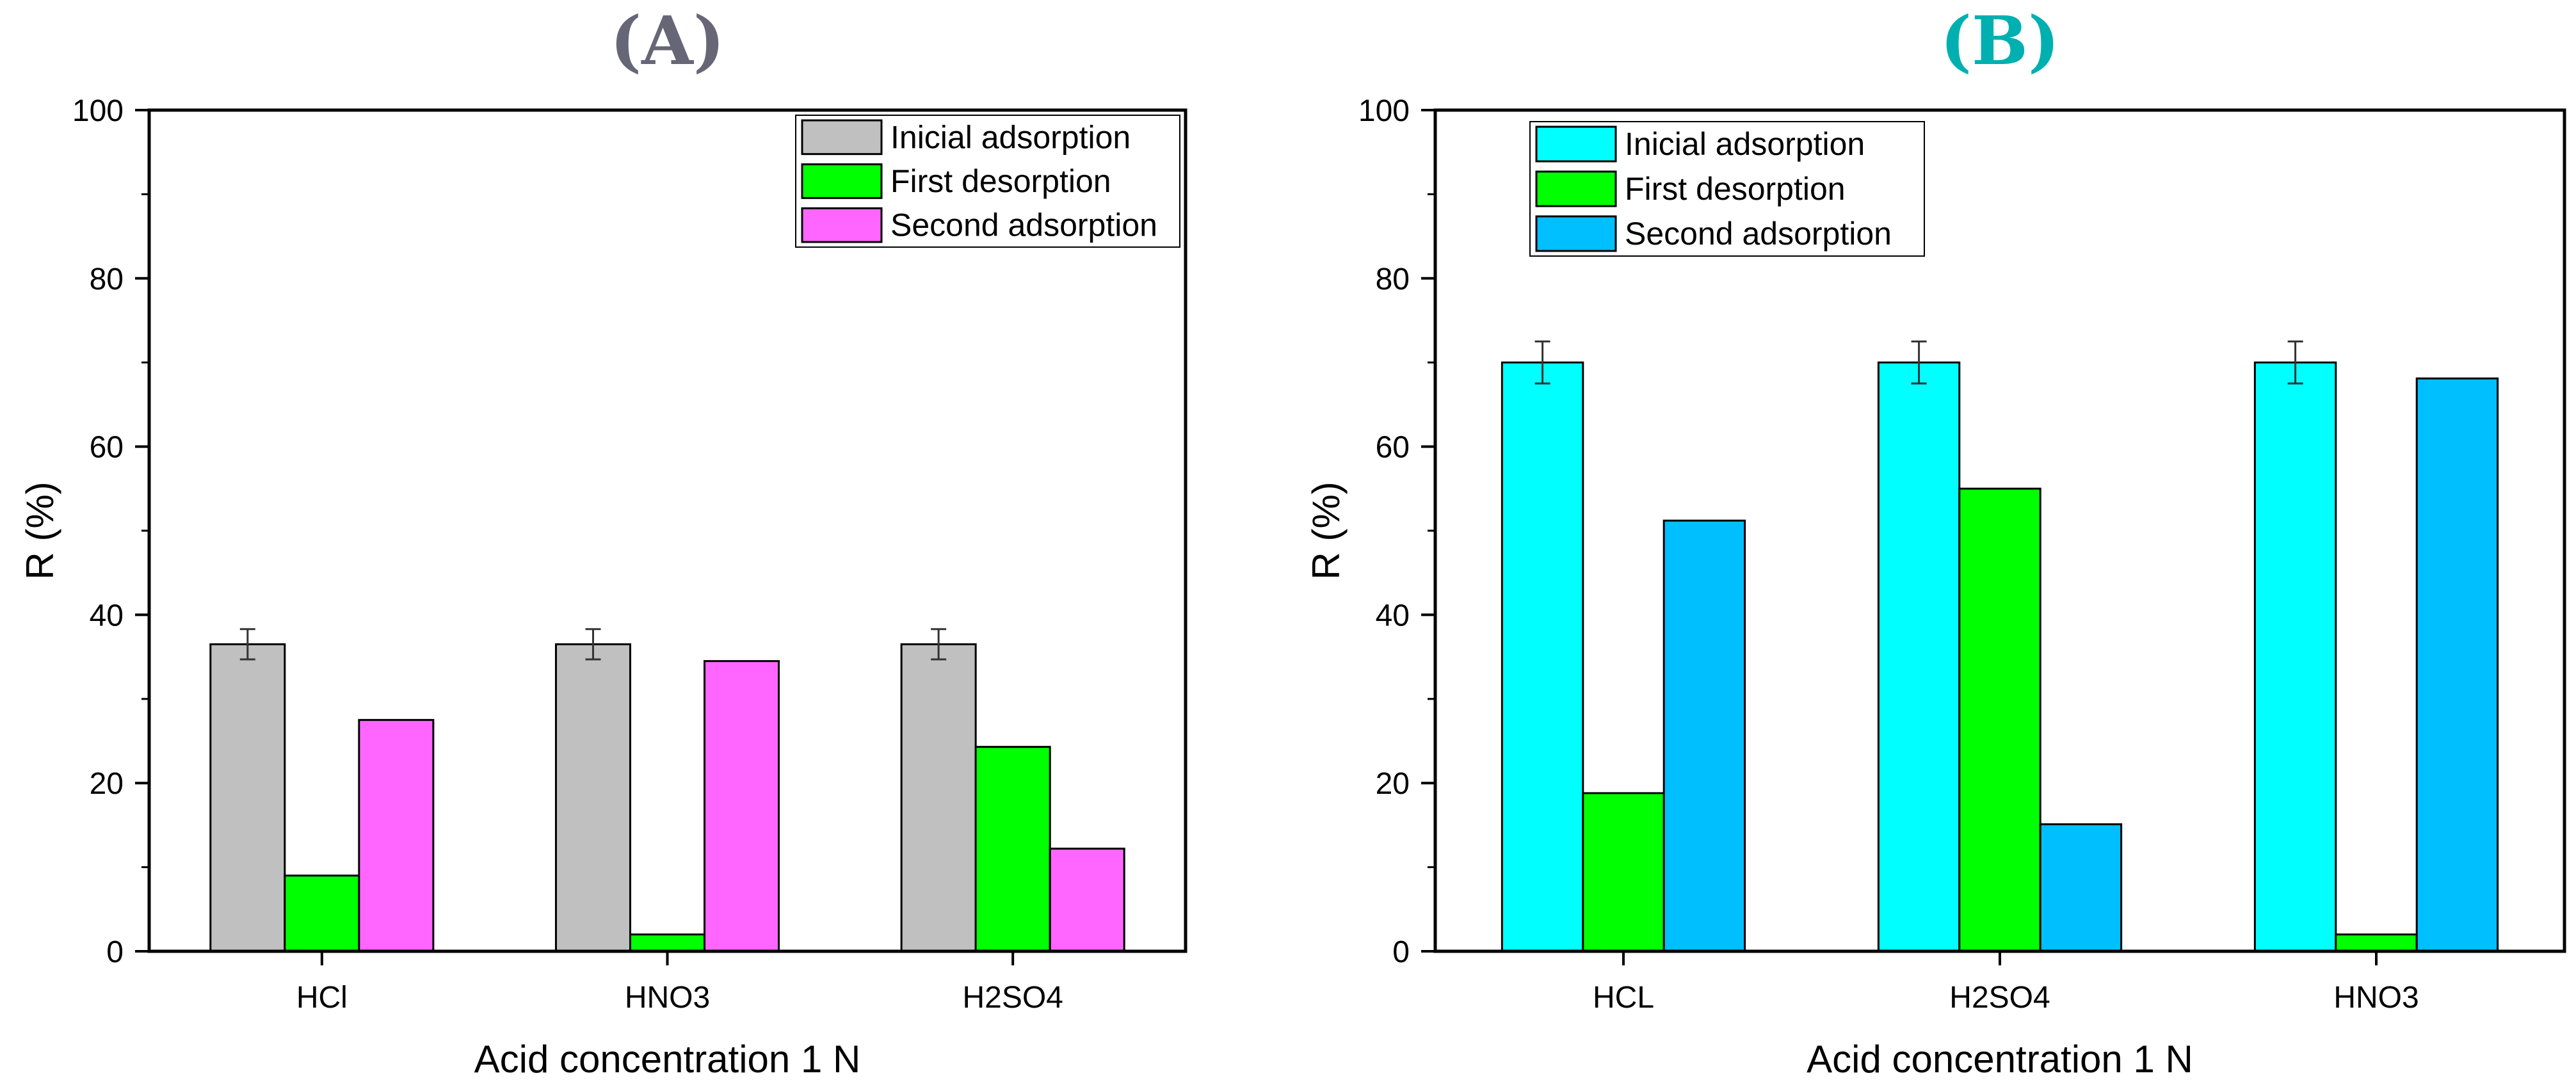 The height and width of the screenshot is (1087, 2576). Describe the element at coordinates (667, 40) in the screenshot. I see `panel-label: (A)` at that location.